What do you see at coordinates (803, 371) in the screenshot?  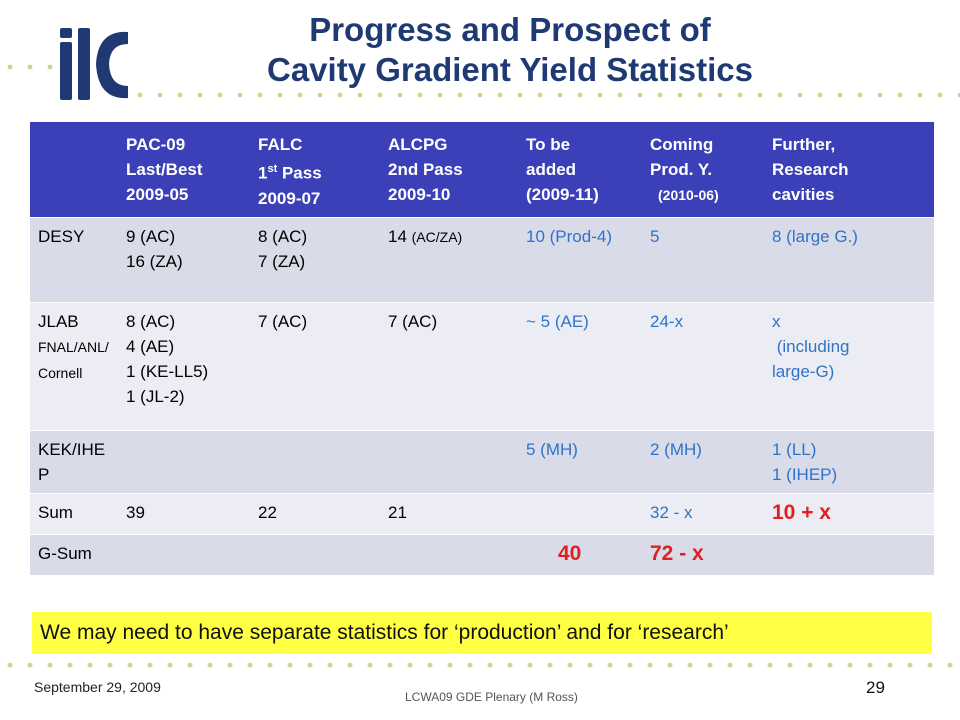 I see `cell-text: large-G)` at bounding box center [803, 371].